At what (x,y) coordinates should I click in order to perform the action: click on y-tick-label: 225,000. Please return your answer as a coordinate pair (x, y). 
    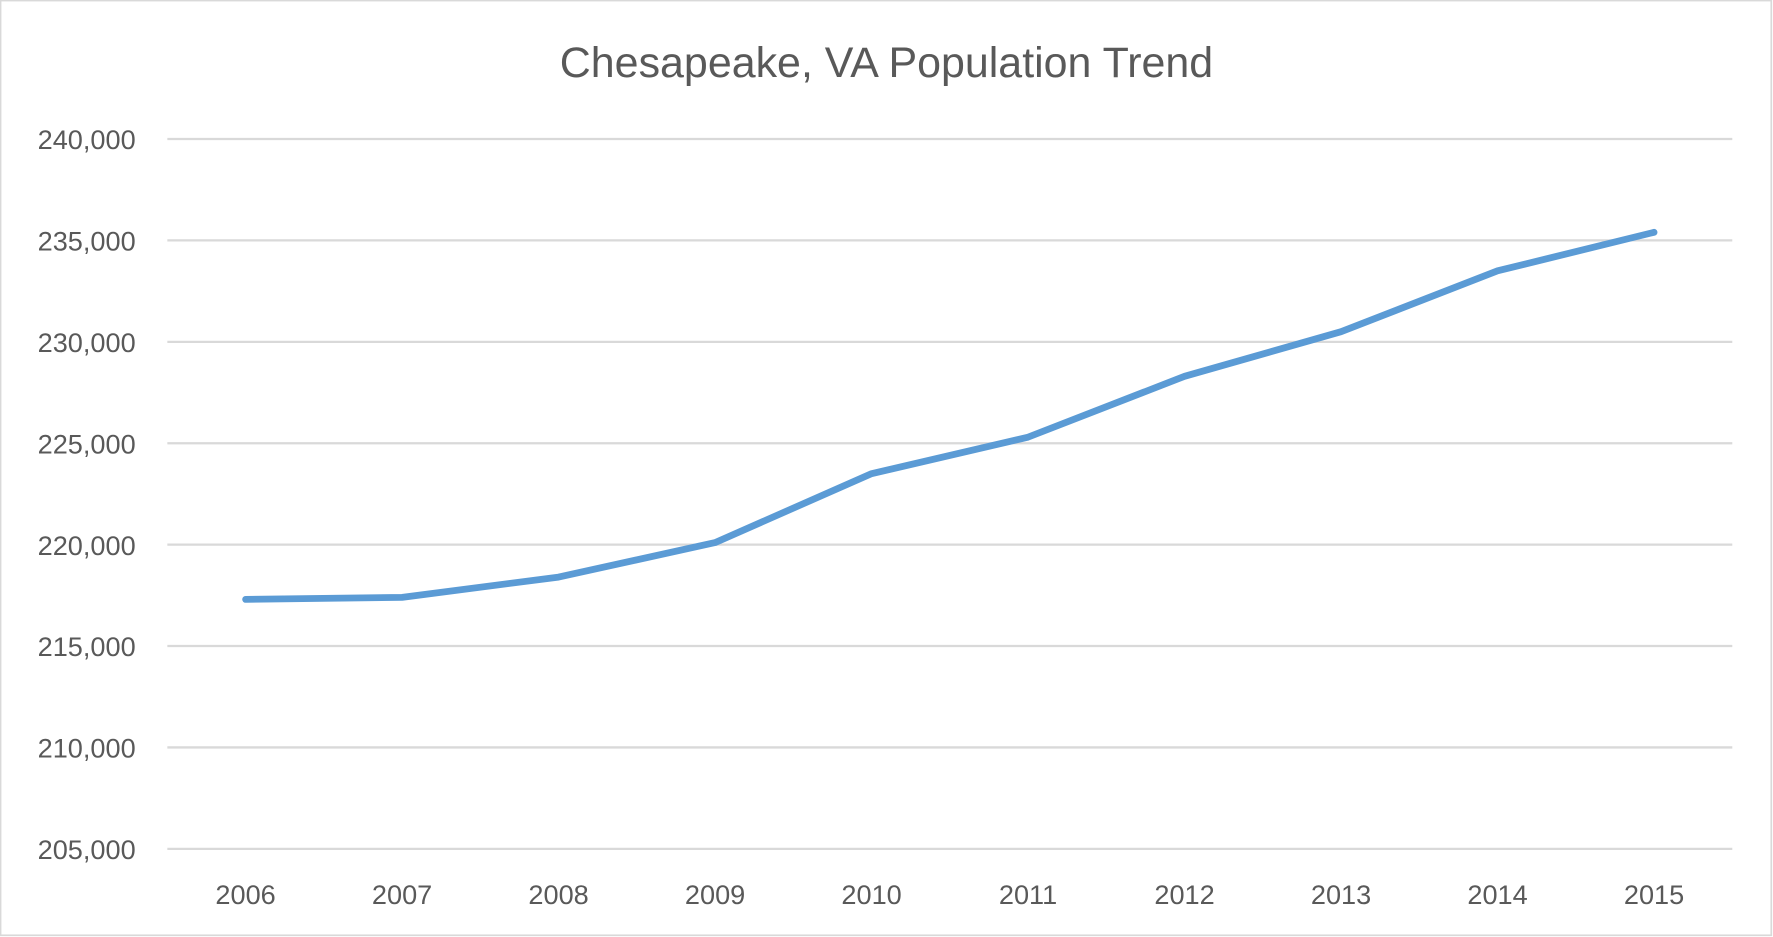
    Looking at the image, I should click on (87, 443).